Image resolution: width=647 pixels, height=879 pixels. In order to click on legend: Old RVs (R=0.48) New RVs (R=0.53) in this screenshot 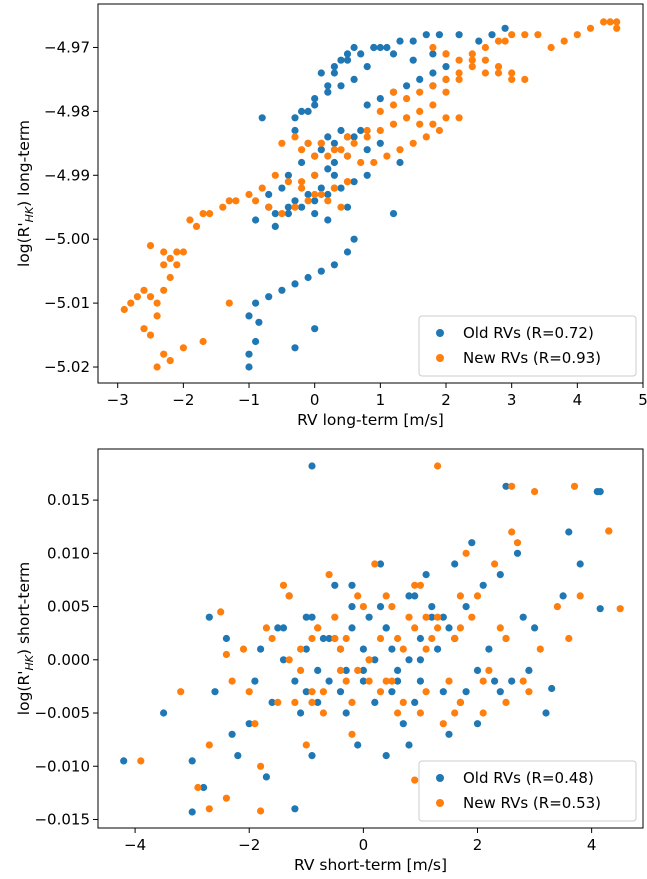, I will do `click(527, 791)`.